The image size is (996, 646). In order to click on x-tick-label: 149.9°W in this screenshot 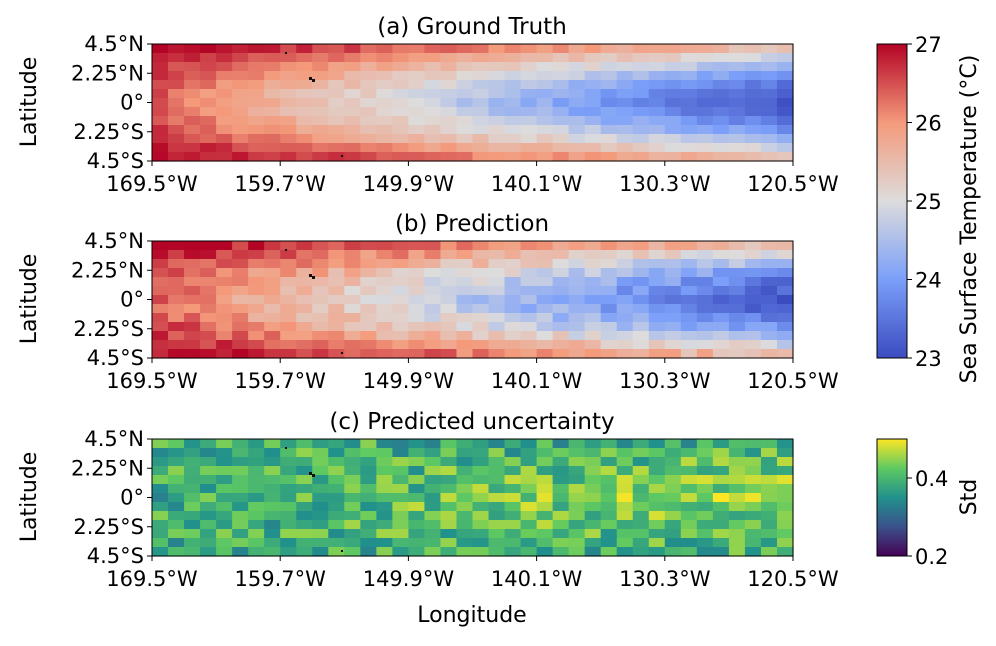, I will do `click(409, 381)`.